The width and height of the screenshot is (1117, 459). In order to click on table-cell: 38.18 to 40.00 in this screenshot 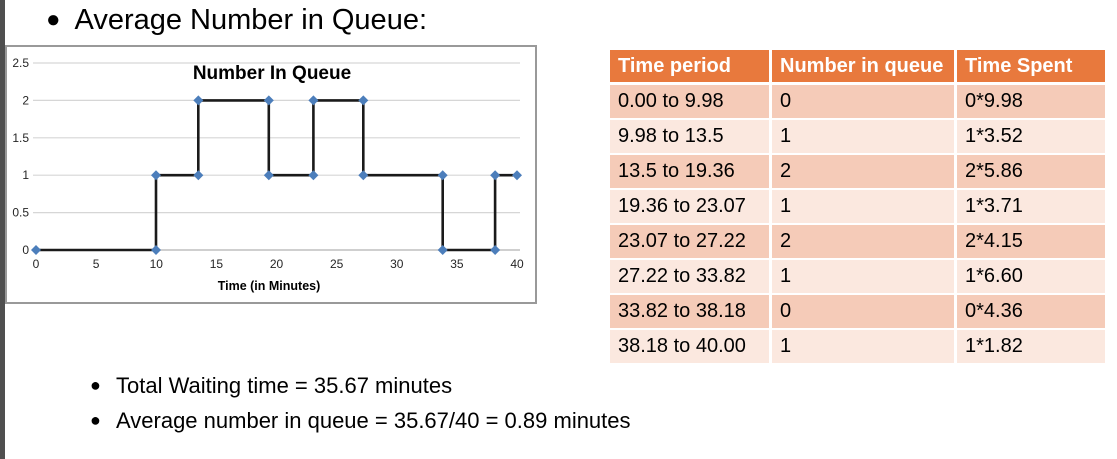, I will do `click(689, 346)`.